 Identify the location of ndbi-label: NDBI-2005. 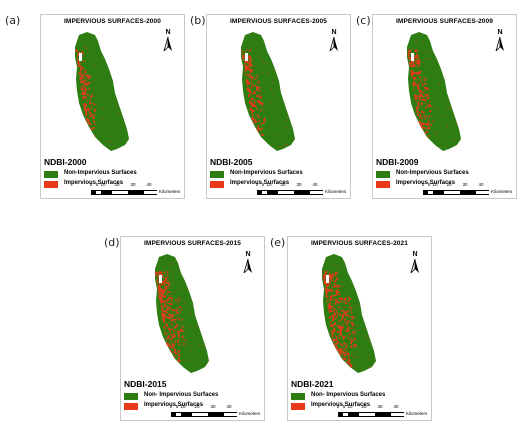
(231, 162).